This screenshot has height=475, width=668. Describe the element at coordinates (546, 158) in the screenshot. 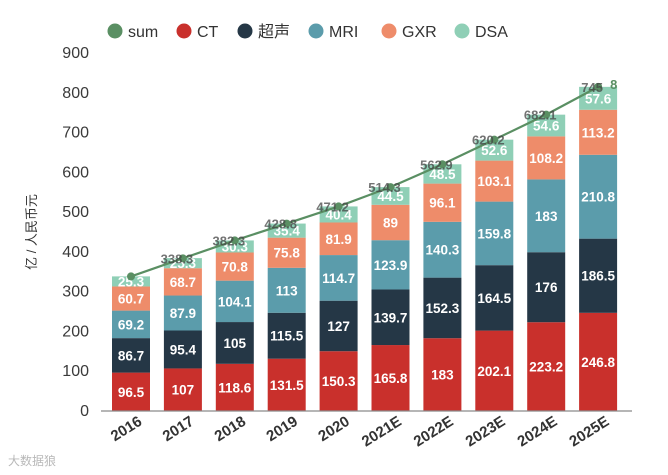

I see `data-label: 108.2` at that location.